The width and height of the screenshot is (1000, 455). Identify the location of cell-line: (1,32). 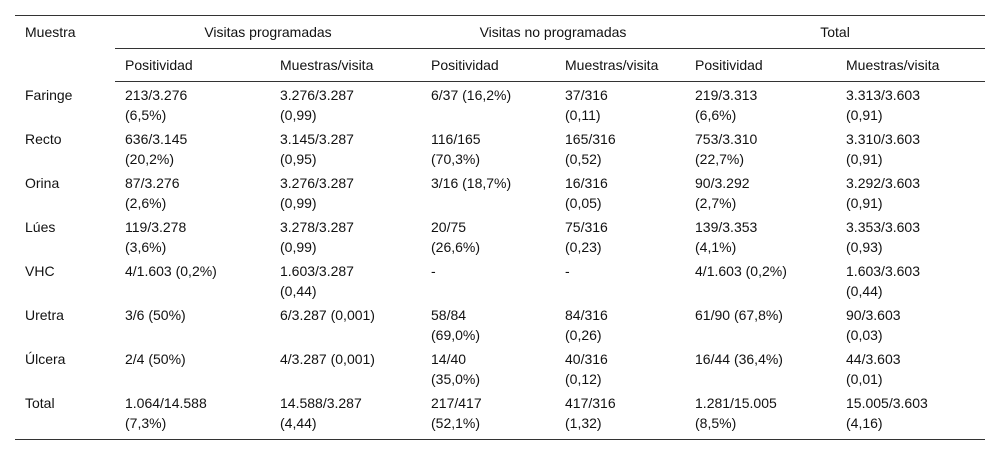
(583, 422).